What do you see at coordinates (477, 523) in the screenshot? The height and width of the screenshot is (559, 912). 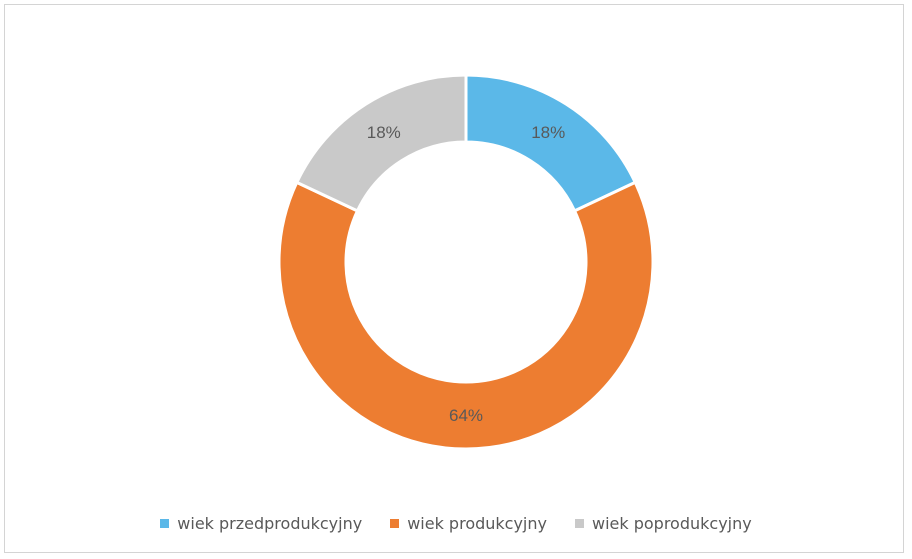 I see `legend-label: wiek produkcyjny` at bounding box center [477, 523].